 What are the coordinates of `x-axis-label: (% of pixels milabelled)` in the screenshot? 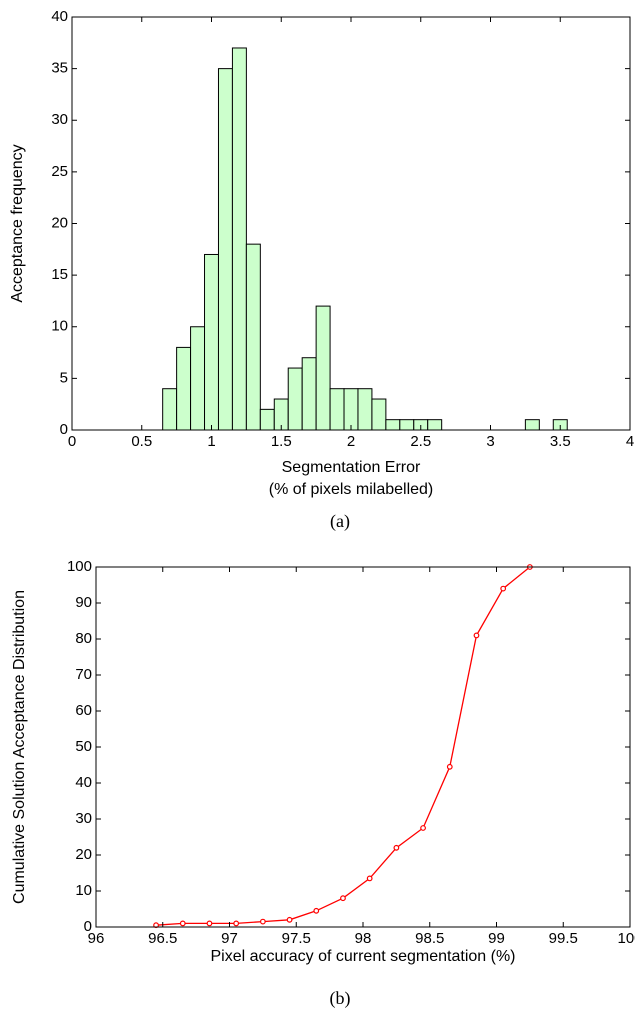 It's located at (351, 489).